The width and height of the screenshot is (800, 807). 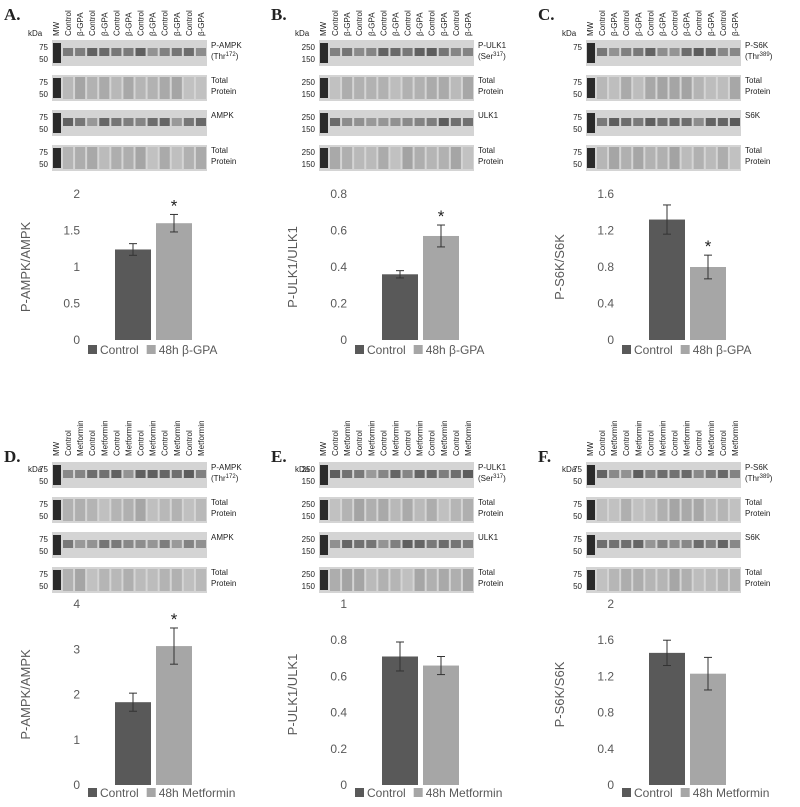 What do you see at coordinates (605, 640) in the screenshot?
I see `y-tick-label: 1.6` at bounding box center [605, 640].